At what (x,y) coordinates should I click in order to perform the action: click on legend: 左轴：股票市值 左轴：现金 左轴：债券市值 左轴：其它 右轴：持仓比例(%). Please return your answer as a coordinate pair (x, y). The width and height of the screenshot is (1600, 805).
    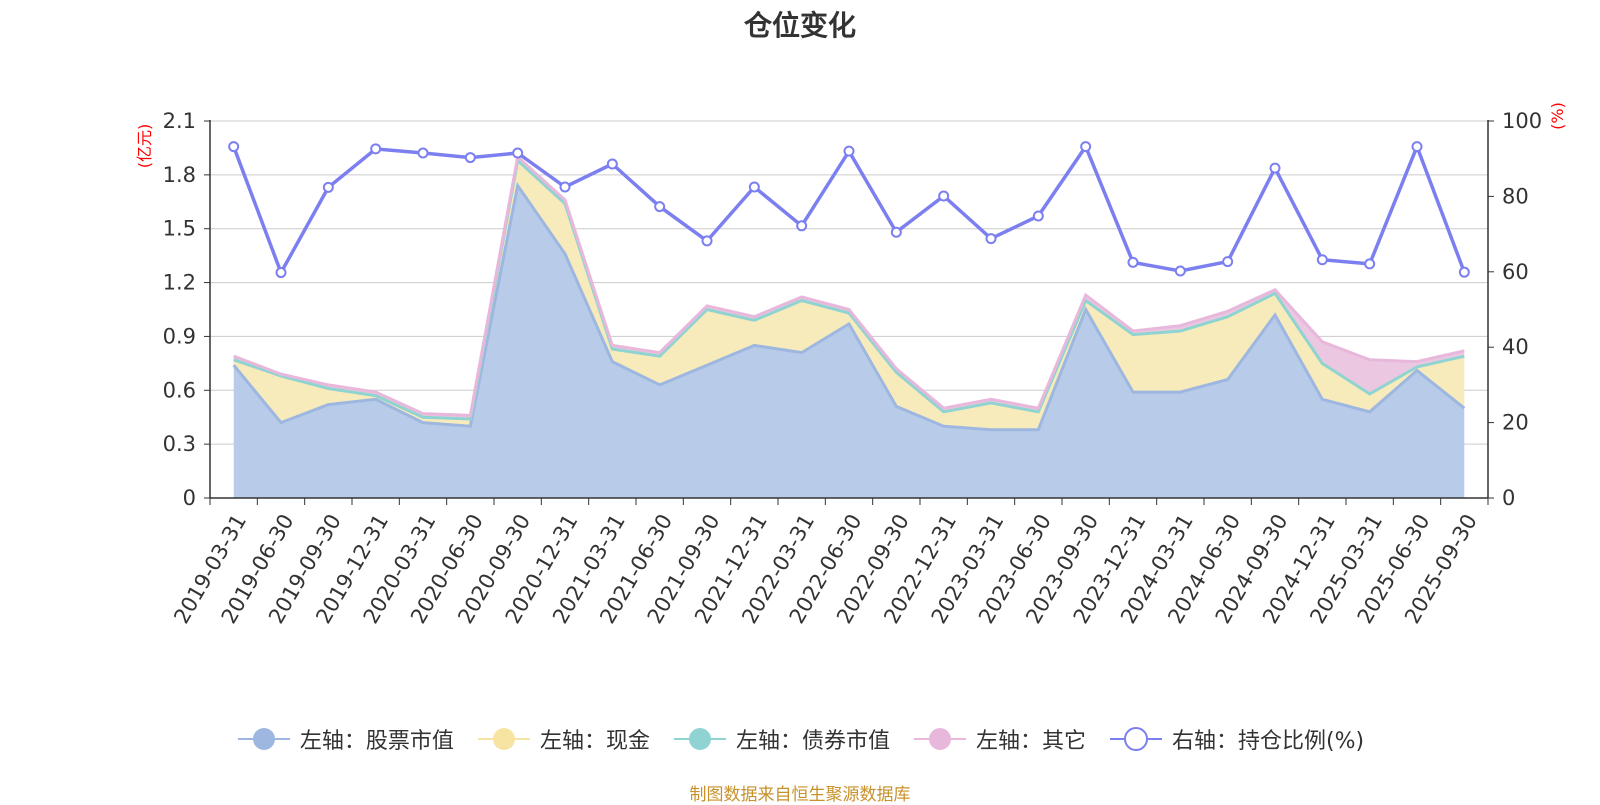
    Looking at the image, I should click on (800, 739).